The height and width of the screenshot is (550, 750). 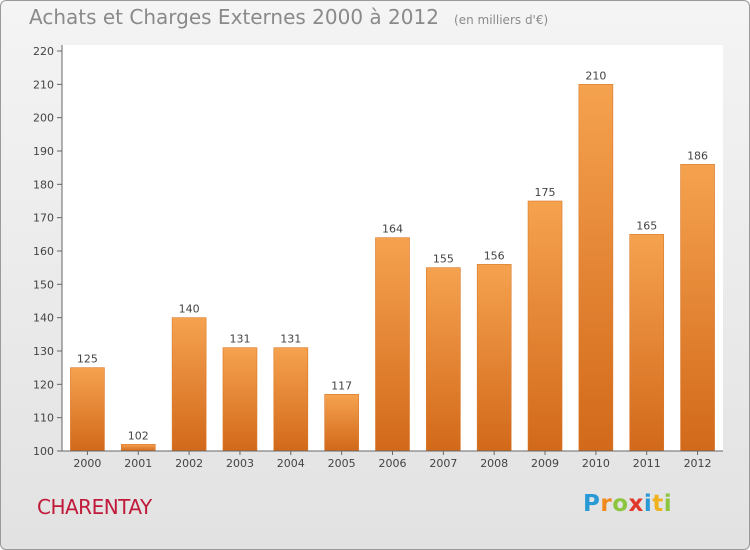 What do you see at coordinates (87, 463) in the screenshot?
I see `x-tick-label-2000: 2000` at bounding box center [87, 463].